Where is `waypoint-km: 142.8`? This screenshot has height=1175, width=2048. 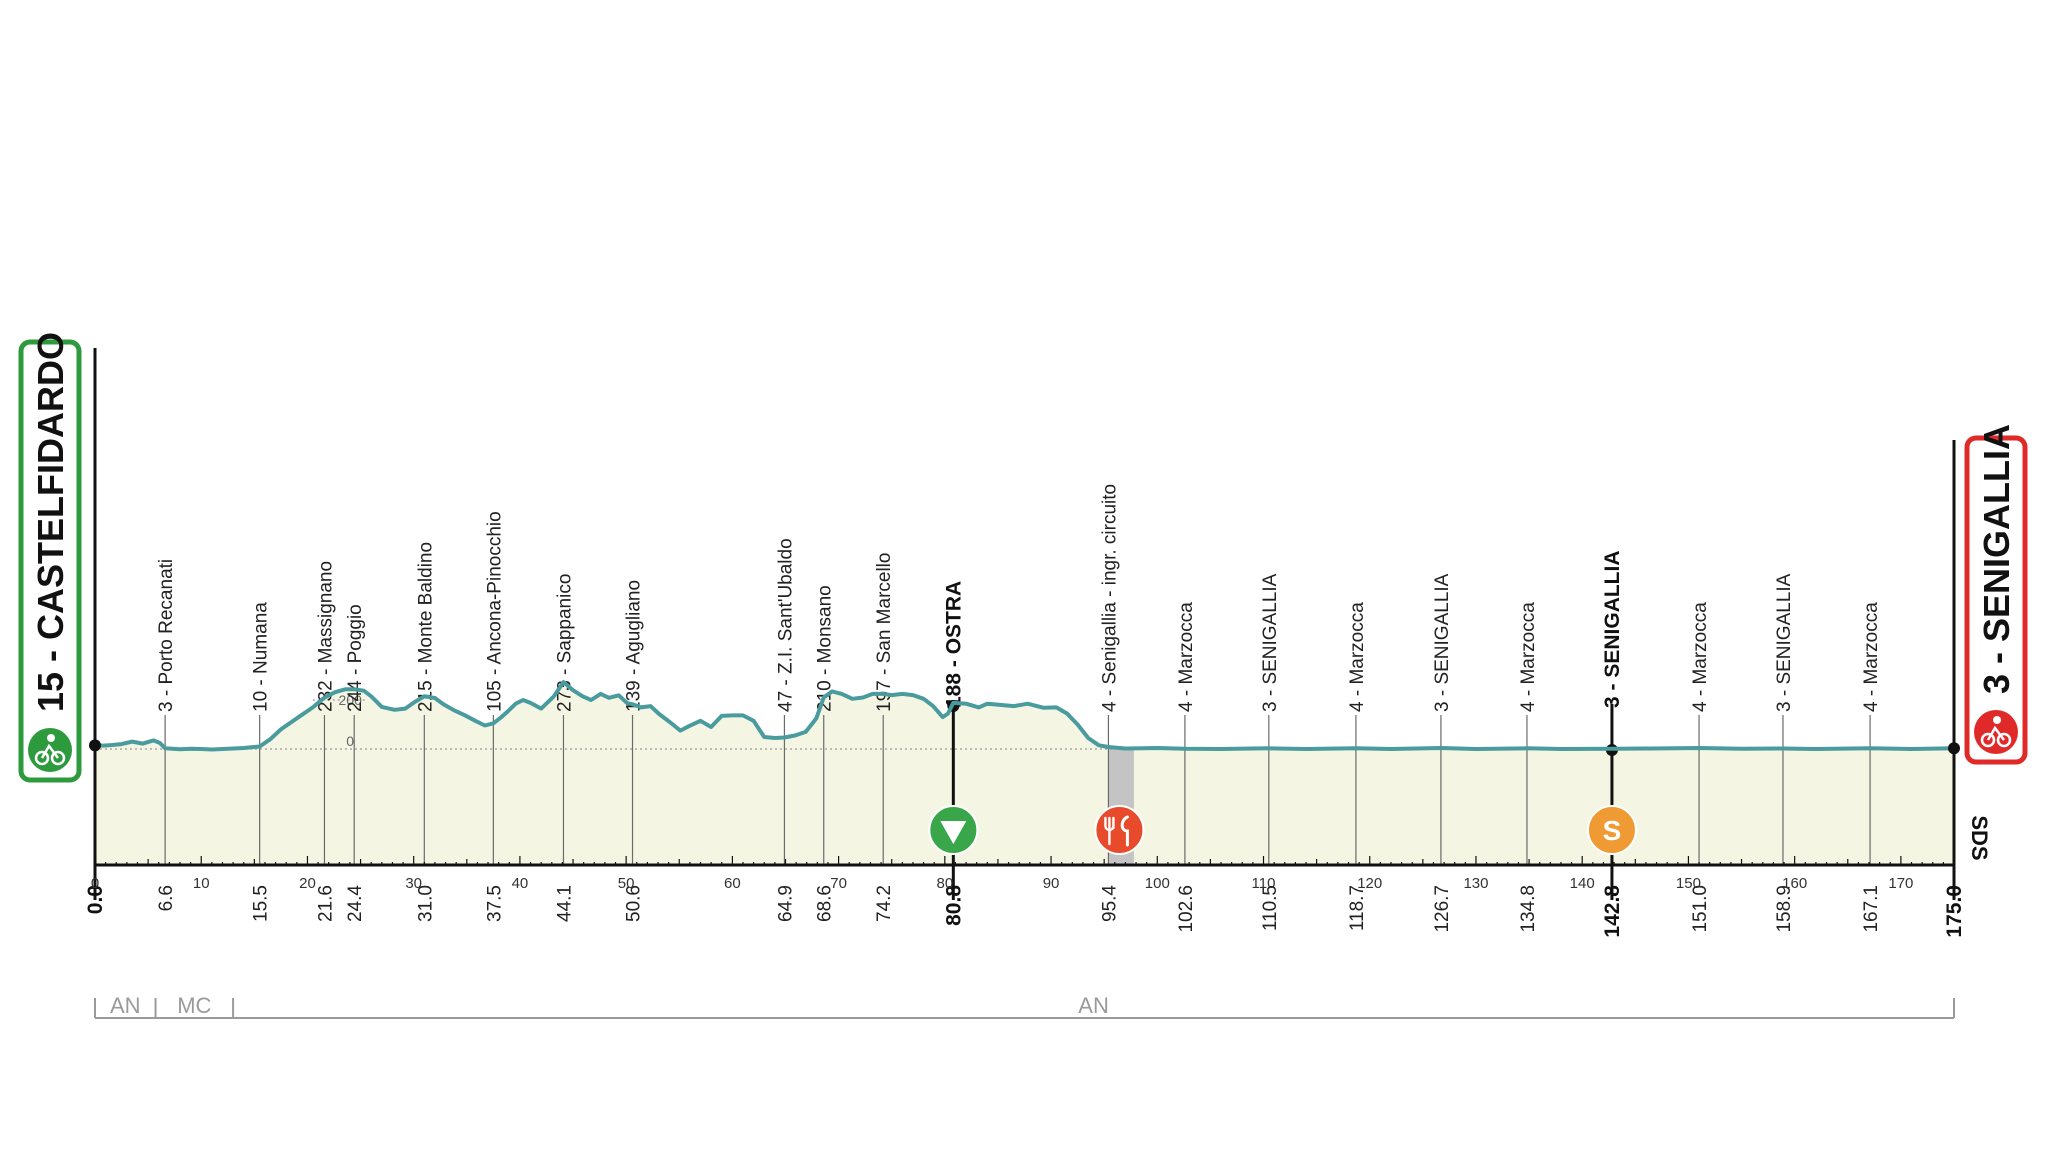 waypoint-km: 142.8 is located at coordinates (1612, 911).